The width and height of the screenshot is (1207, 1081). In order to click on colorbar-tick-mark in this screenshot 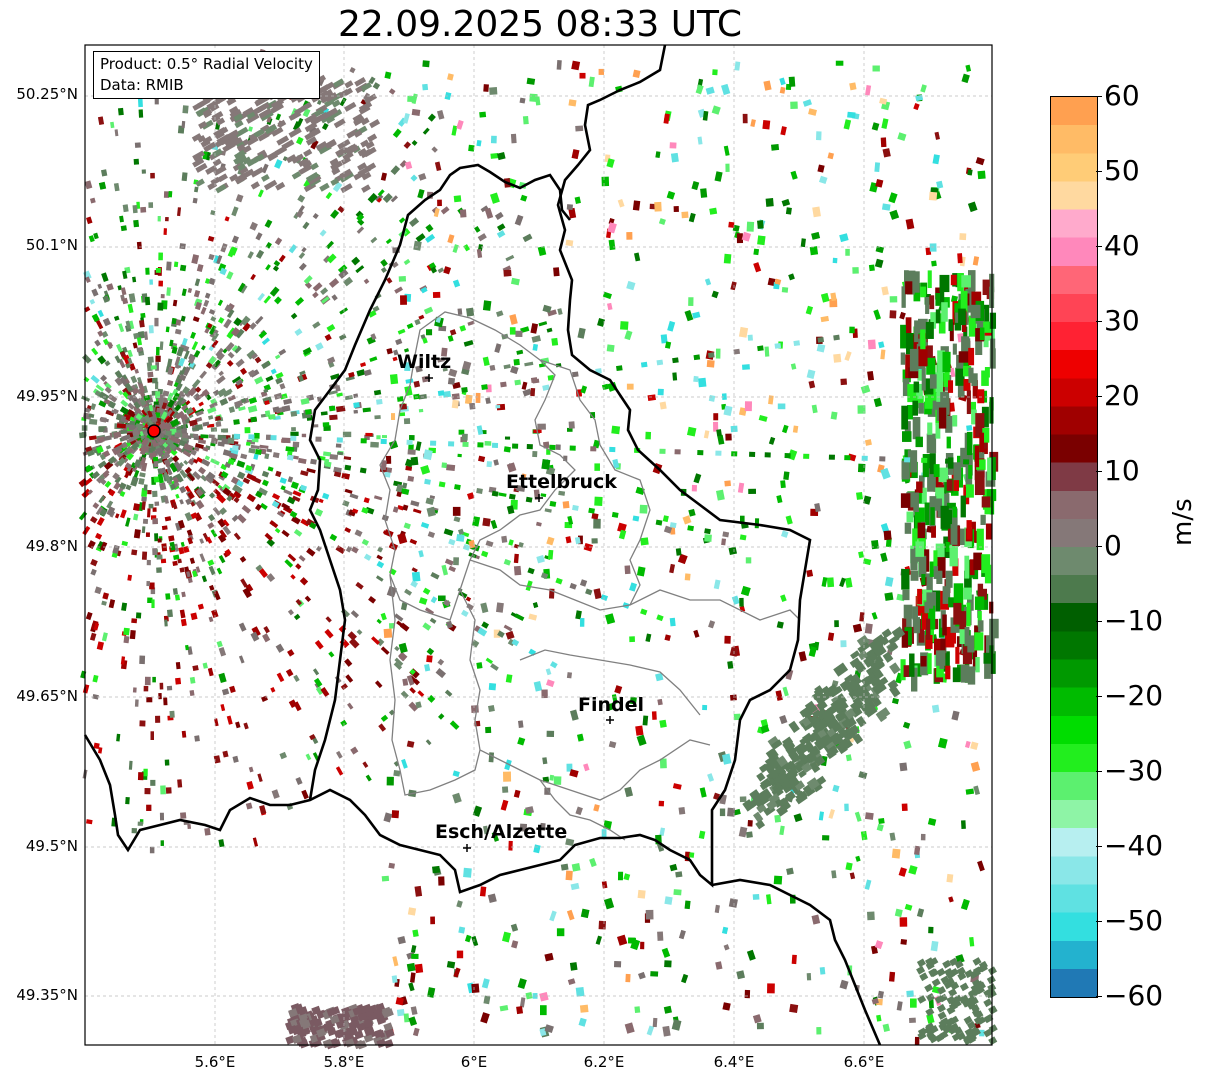, I will do `click(1099, 396)`.